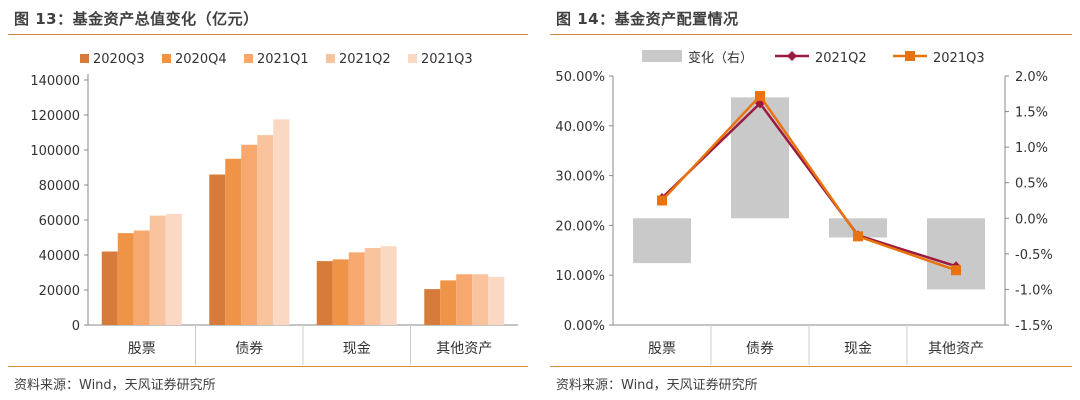 Image resolution: width=1080 pixels, height=400 pixels. Describe the element at coordinates (580, 226) in the screenshot. I see `y-left-tick-label: 20.00%` at that location.